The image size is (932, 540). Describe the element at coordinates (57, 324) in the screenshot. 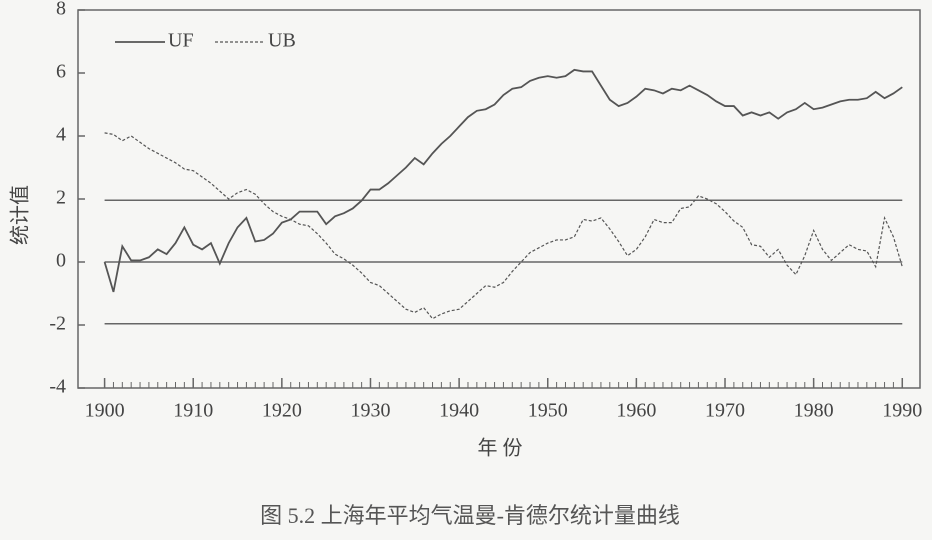

I see `y-tick-label: -2` at that location.